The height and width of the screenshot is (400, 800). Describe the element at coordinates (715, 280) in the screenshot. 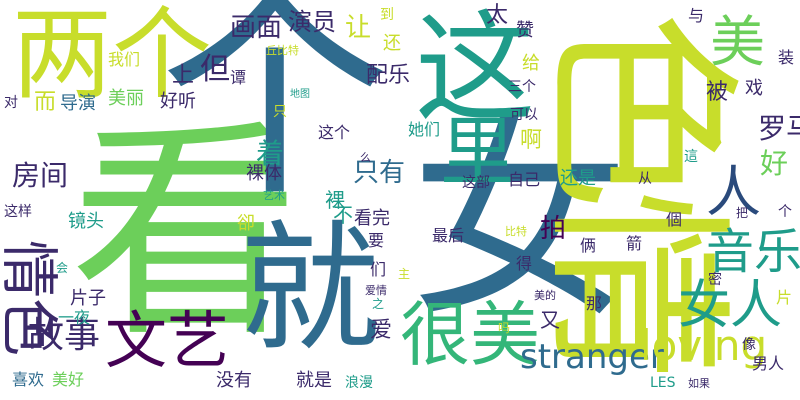

I see `word: 密` at that location.